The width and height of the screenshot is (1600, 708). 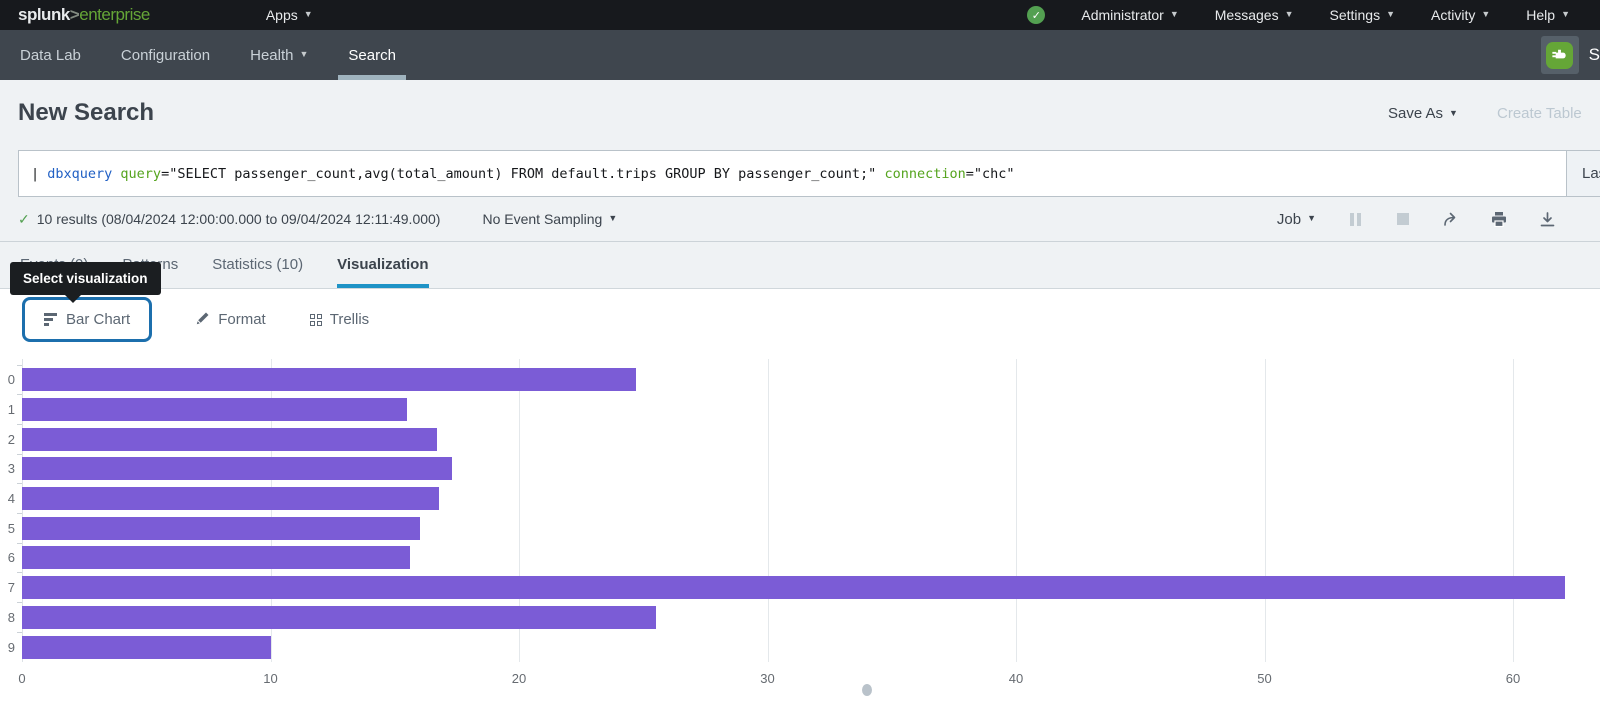 What do you see at coordinates (137, 173) in the screenshot?
I see `query-segment: query` at bounding box center [137, 173].